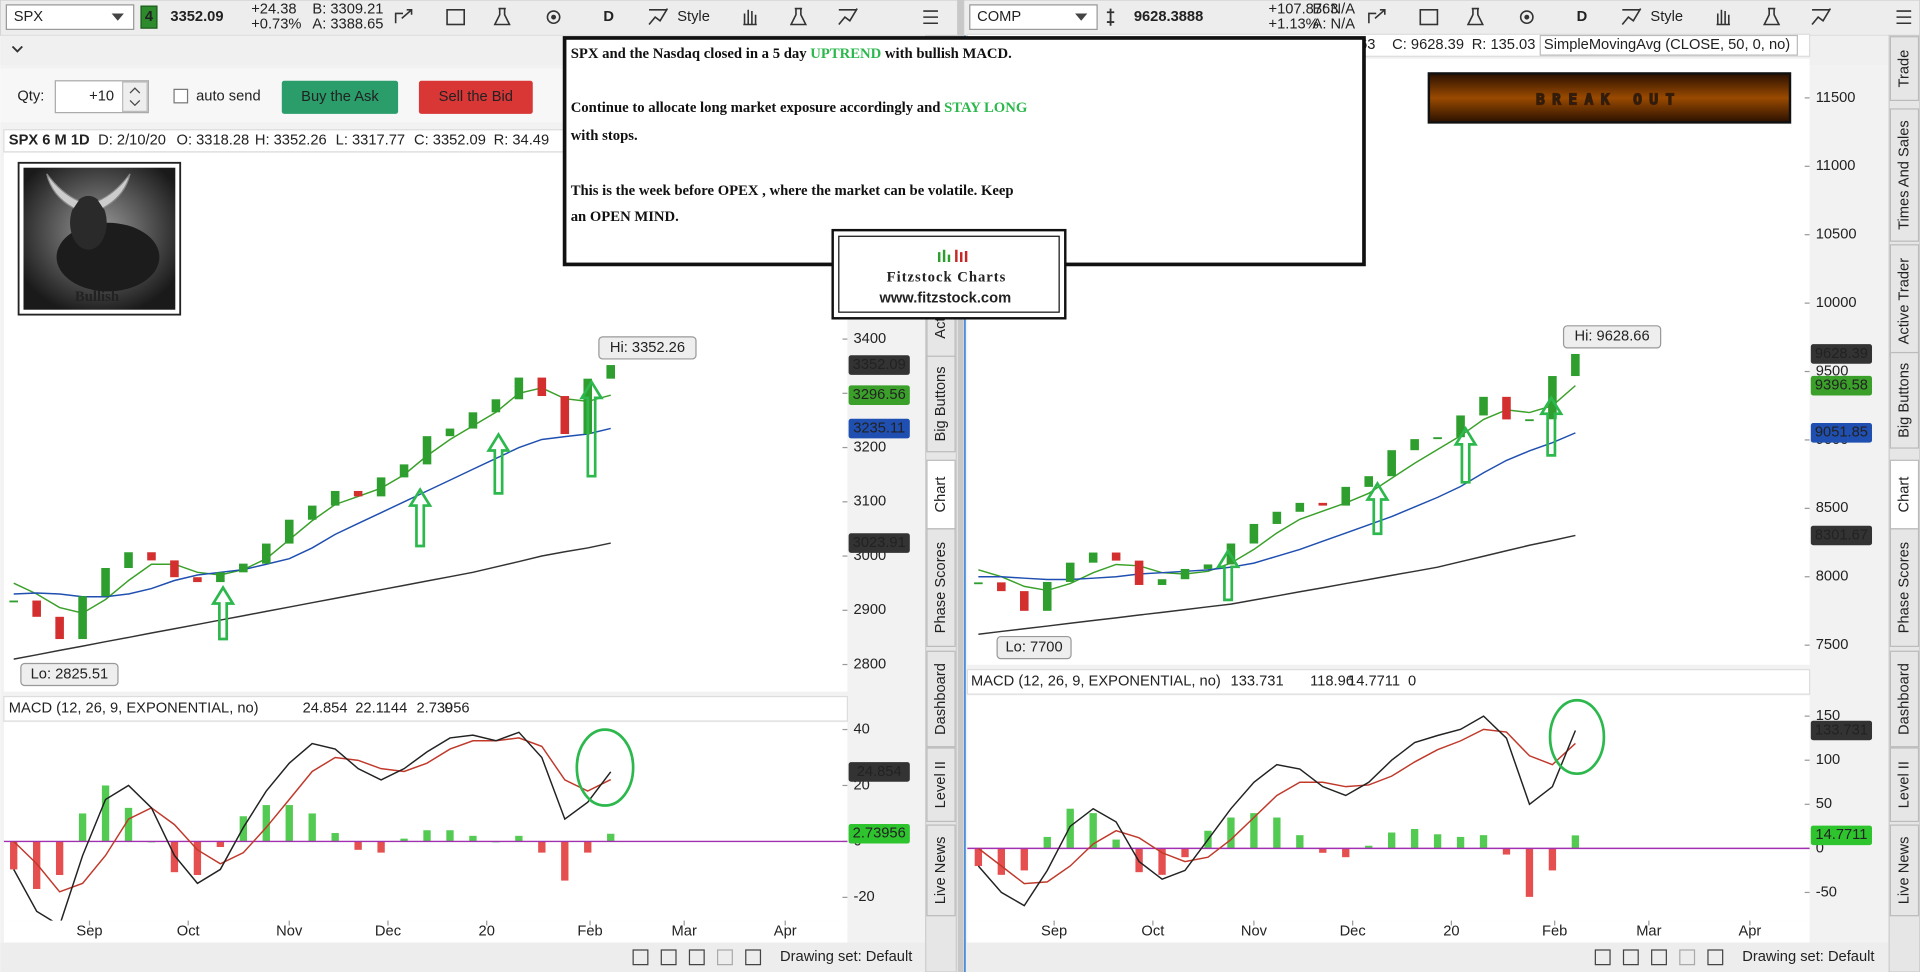 This screenshot has height=972, width=1920. Describe the element at coordinates (869, 664) in the screenshot. I see `y-tick-label: 2800` at that location.